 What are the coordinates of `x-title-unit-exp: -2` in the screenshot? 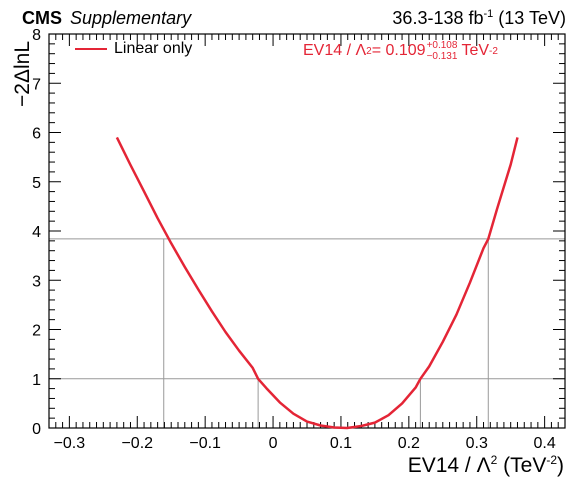 It's located at (551, 460).